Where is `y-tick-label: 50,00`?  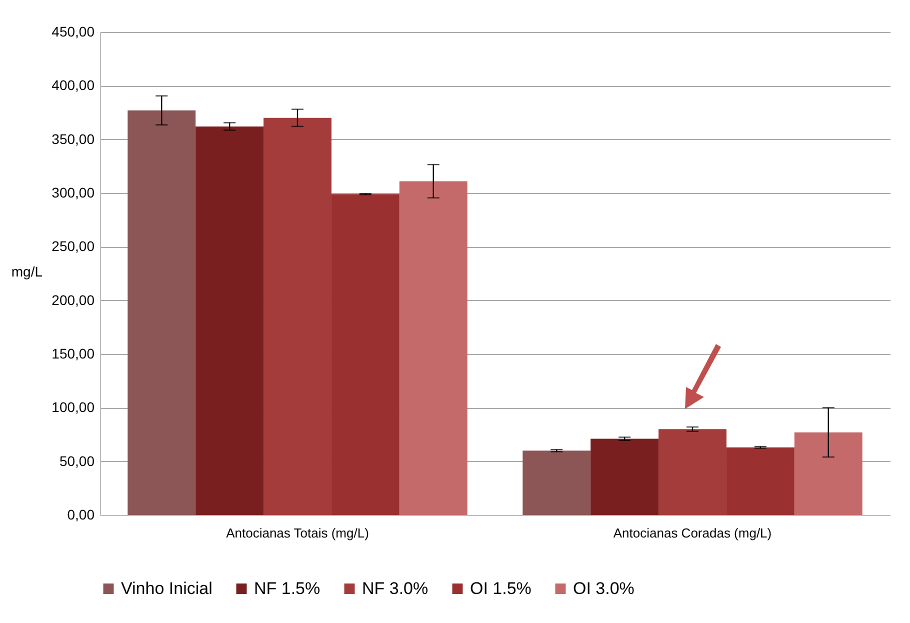 y-tick-label: 50,00 is located at coordinates (77, 460).